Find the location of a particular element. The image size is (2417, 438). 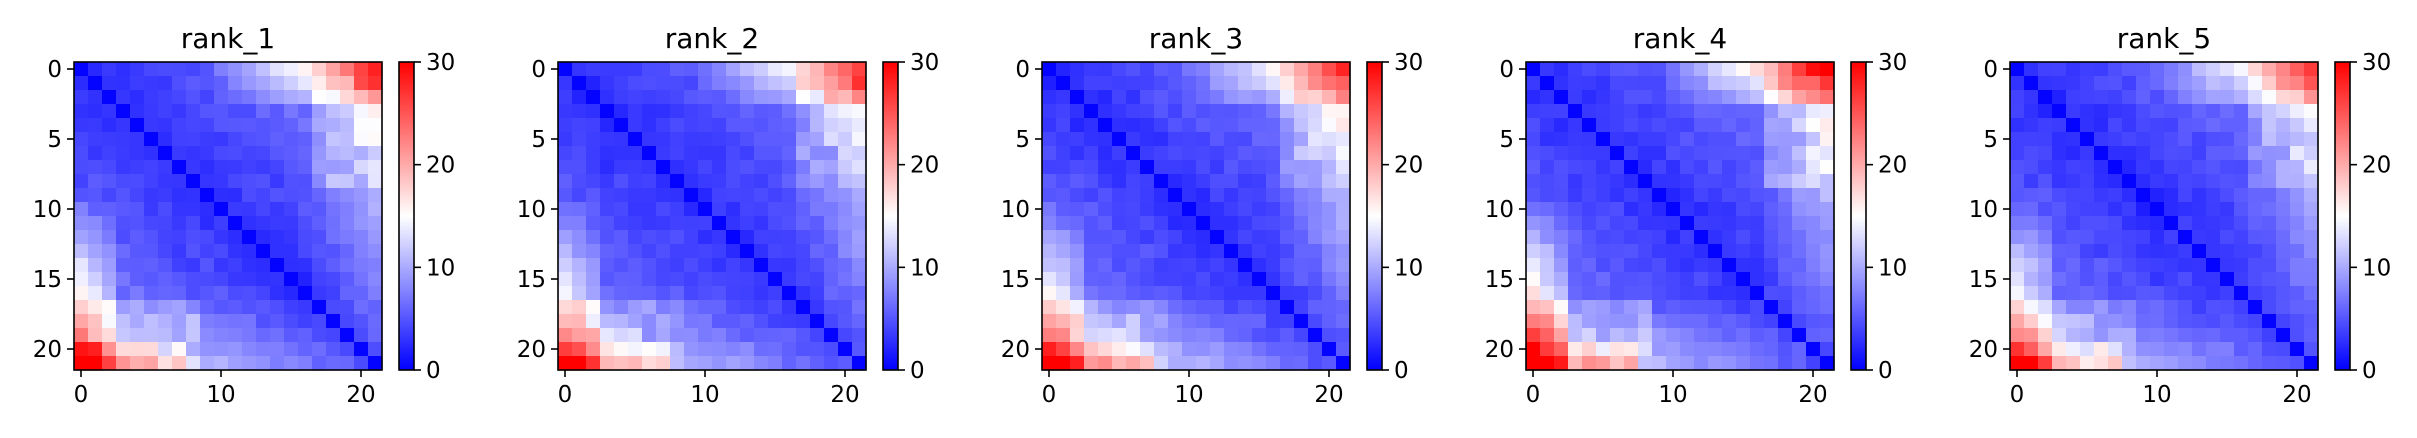

x-tick-label: 20 is located at coordinates (1328, 395).